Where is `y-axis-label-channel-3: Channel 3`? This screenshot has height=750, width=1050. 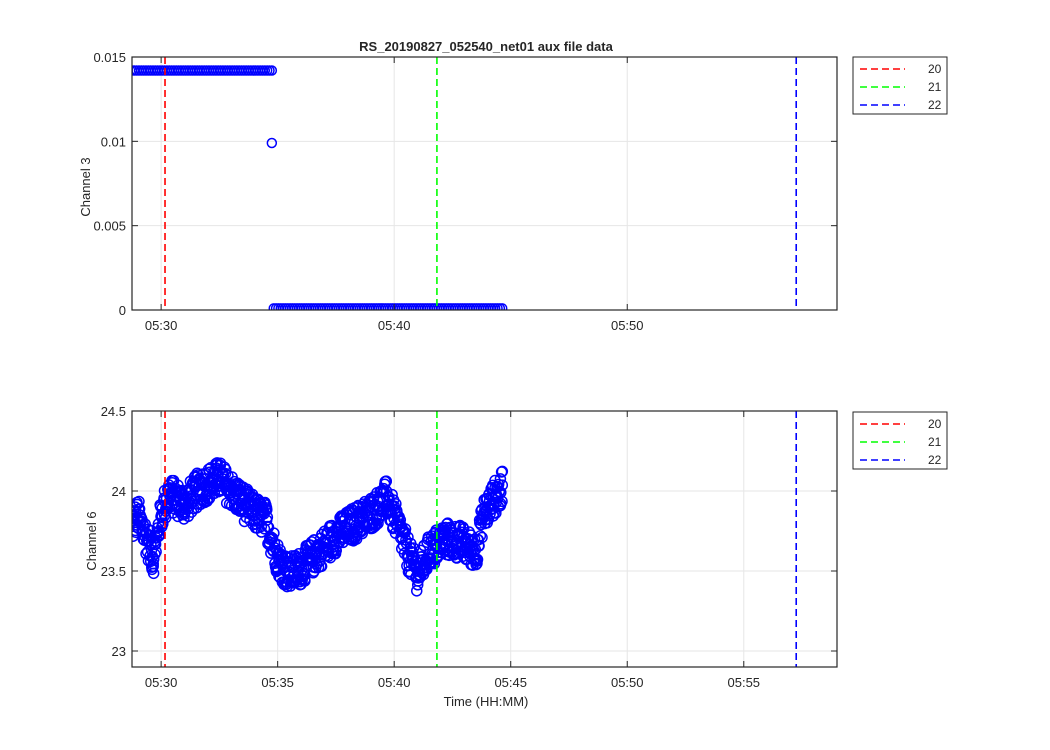
y-axis-label-channel-3: Channel 3 is located at coordinates (85, 186).